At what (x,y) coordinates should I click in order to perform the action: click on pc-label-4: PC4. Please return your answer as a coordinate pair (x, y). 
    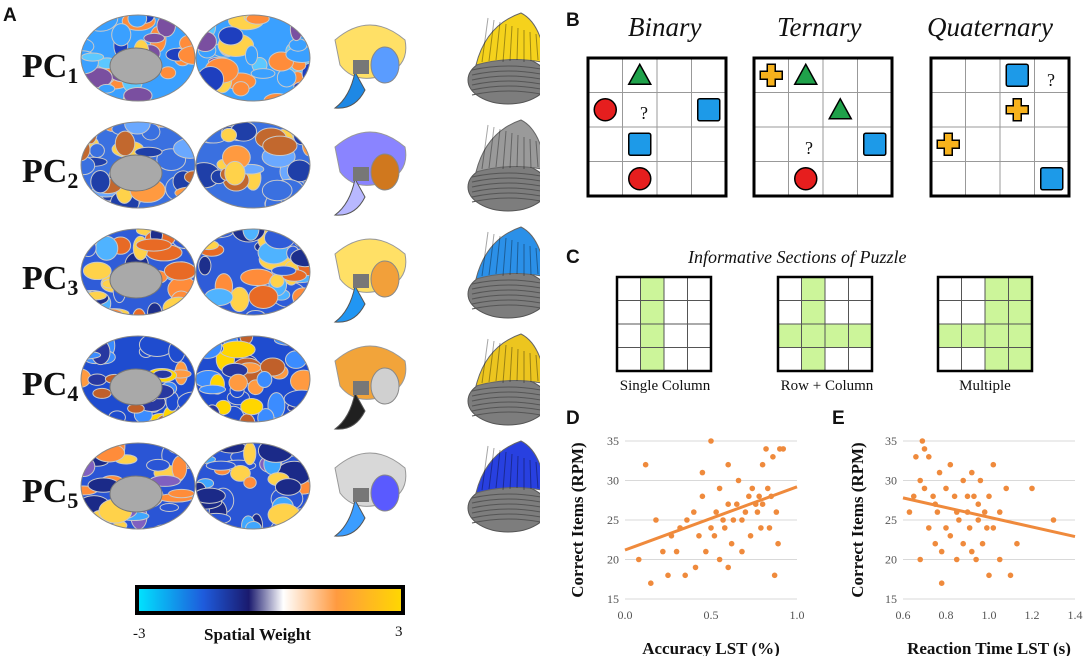
    Looking at the image, I should click on (50, 386).